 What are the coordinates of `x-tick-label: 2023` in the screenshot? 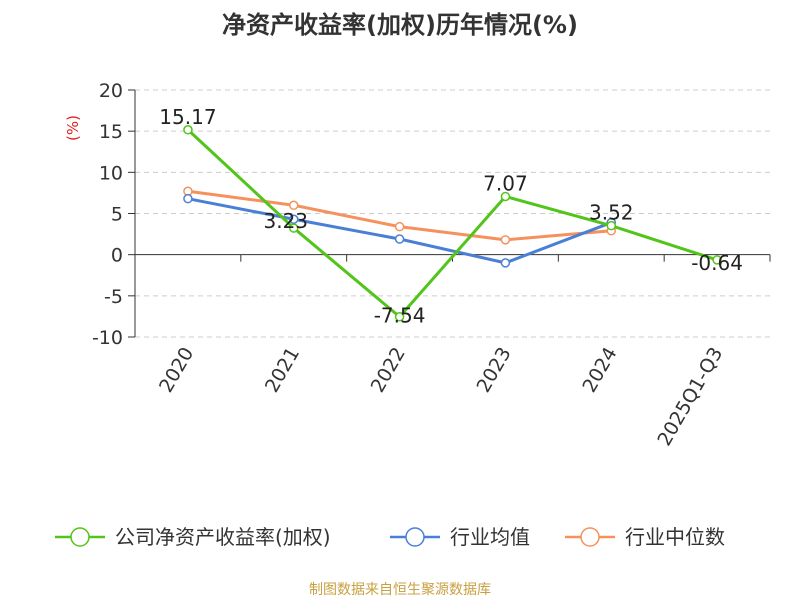 It's located at (494, 369).